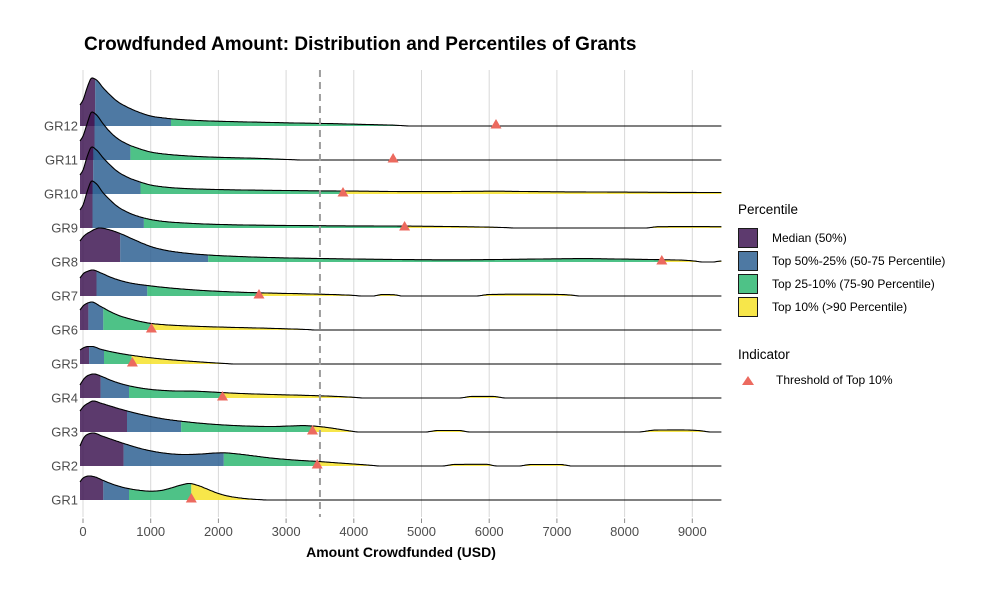 The width and height of the screenshot is (1000, 600). Describe the element at coordinates (400, 245) in the screenshot. I see `ridge-gr8-outline` at that location.